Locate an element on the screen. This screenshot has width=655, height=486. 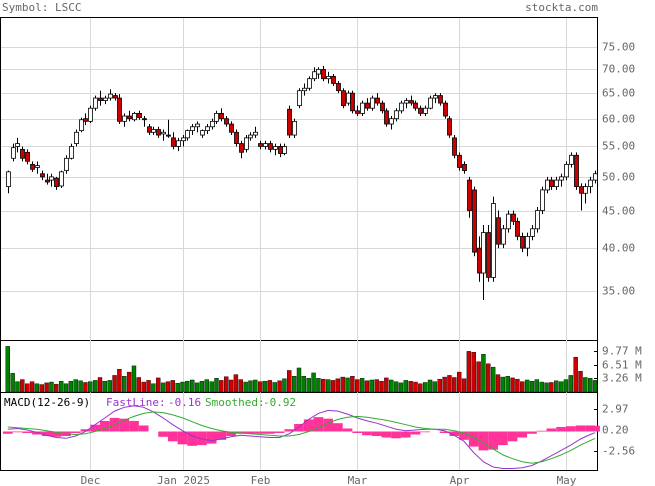
macd-line is located at coordinates (301, 437).